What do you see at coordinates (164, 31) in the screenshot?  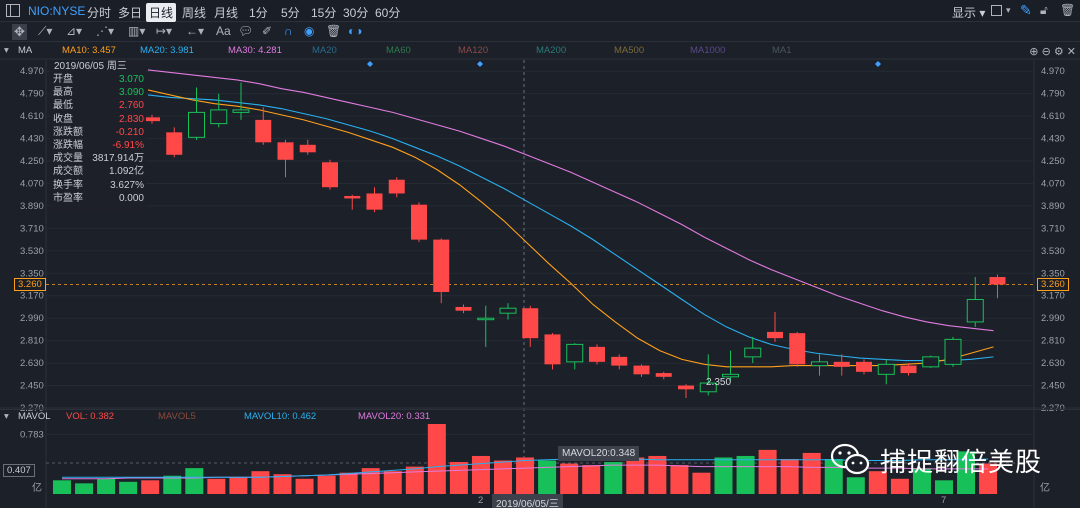 I see `measure-tool-icon: ↦▾` at bounding box center [164, 31].